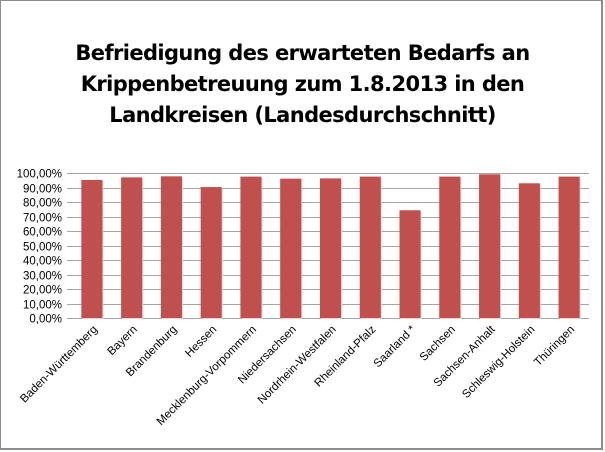 This screenshot has height=452, width=605. I want to click on y-tick-label: 50,00%, so click(42, 248).